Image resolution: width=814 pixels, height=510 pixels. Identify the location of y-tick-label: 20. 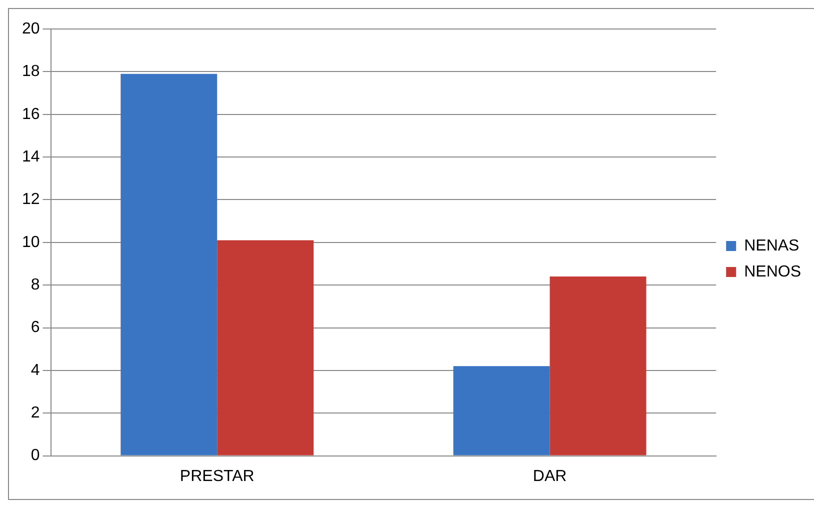
(31, 29).